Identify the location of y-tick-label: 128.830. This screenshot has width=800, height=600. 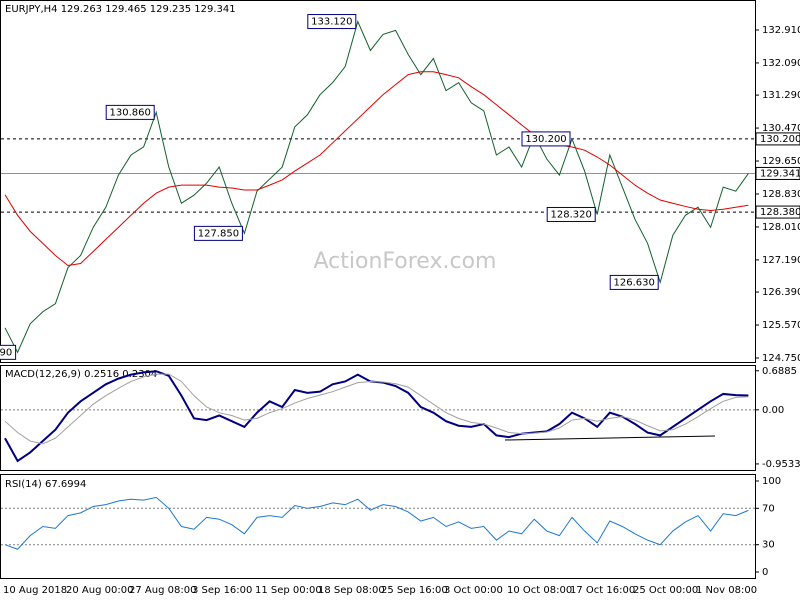
(781, 194).